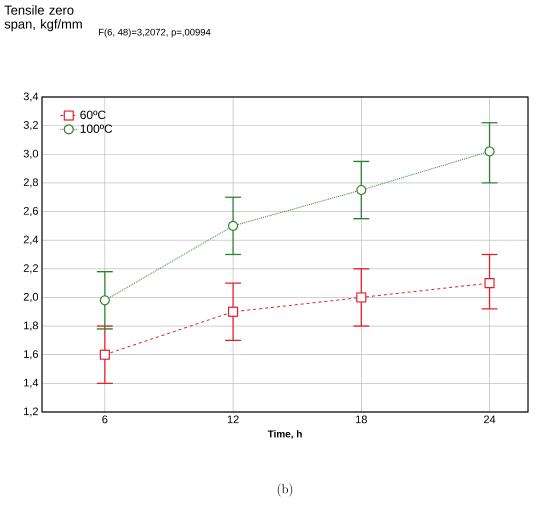  Describe the element at coordinates (93, 115) in the screenshot. I see `legend-label: 60ºC` at that location.